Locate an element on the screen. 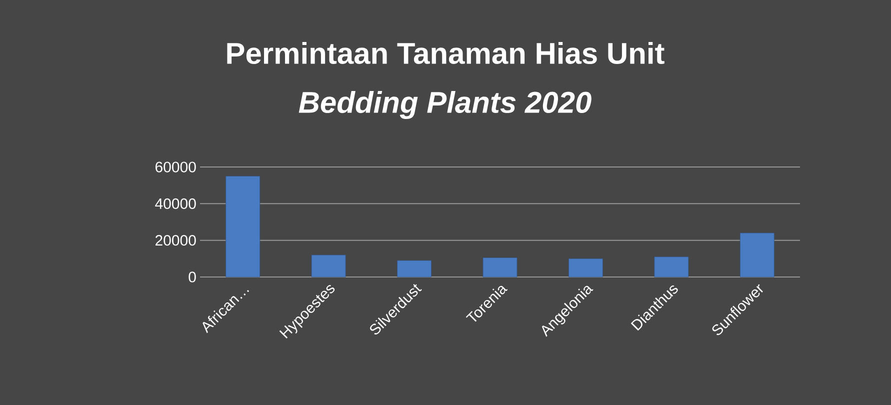 The height and width of the screenshot is (405, 891). y-tick-label: 40000 is located at coordinates (175, 203).